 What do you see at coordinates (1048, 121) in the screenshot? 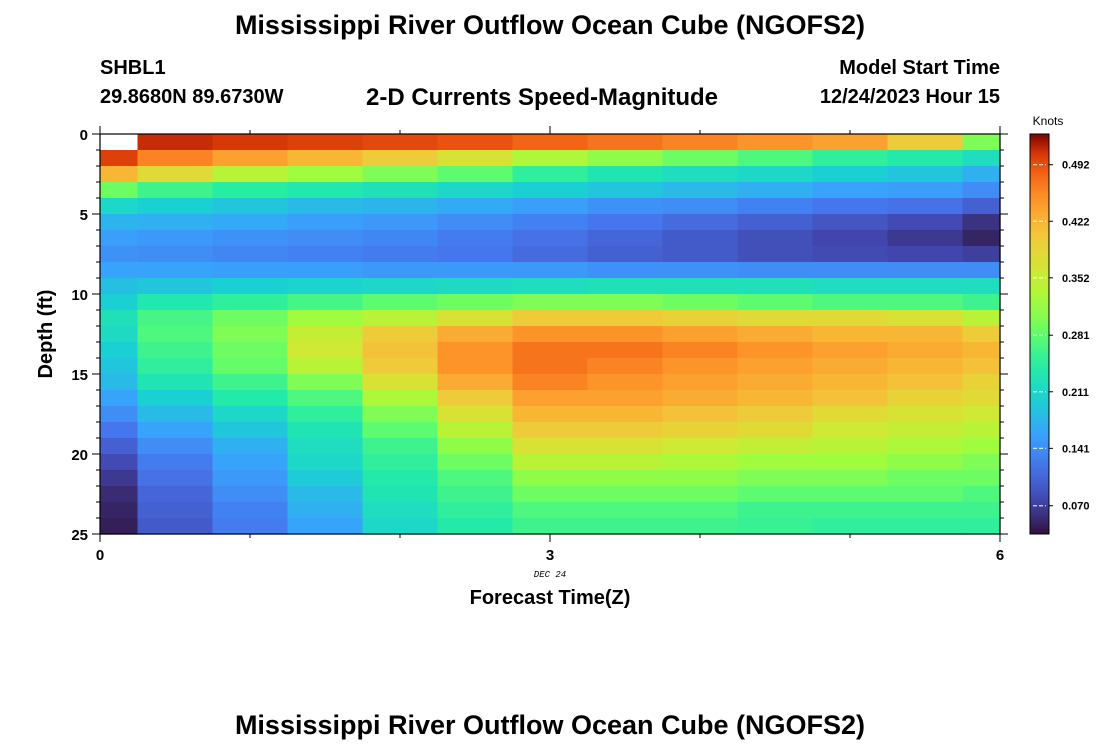
I see `colorbar-label: Knots` at bounding box center [1048, 121].